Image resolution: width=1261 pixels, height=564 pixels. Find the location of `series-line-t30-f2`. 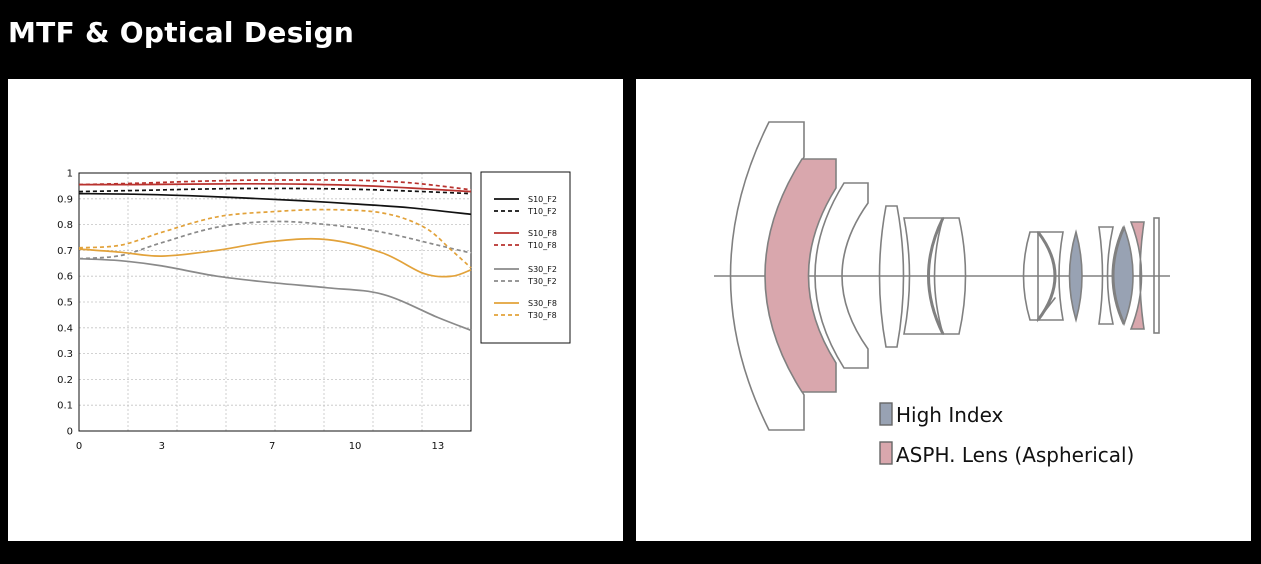

series-line-t30-f2 is located at coordinates (275, 240).